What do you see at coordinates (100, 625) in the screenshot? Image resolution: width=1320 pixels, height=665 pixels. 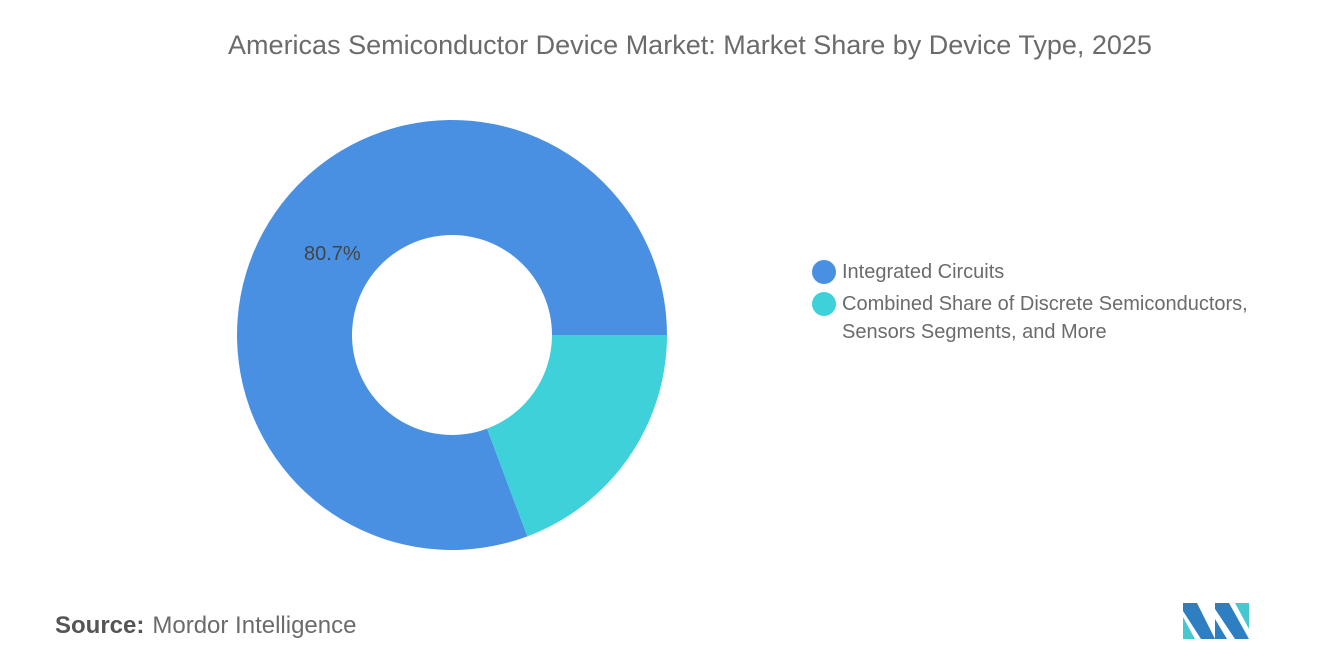 I see `source-label: Source:` at bounding box center [100, 625].